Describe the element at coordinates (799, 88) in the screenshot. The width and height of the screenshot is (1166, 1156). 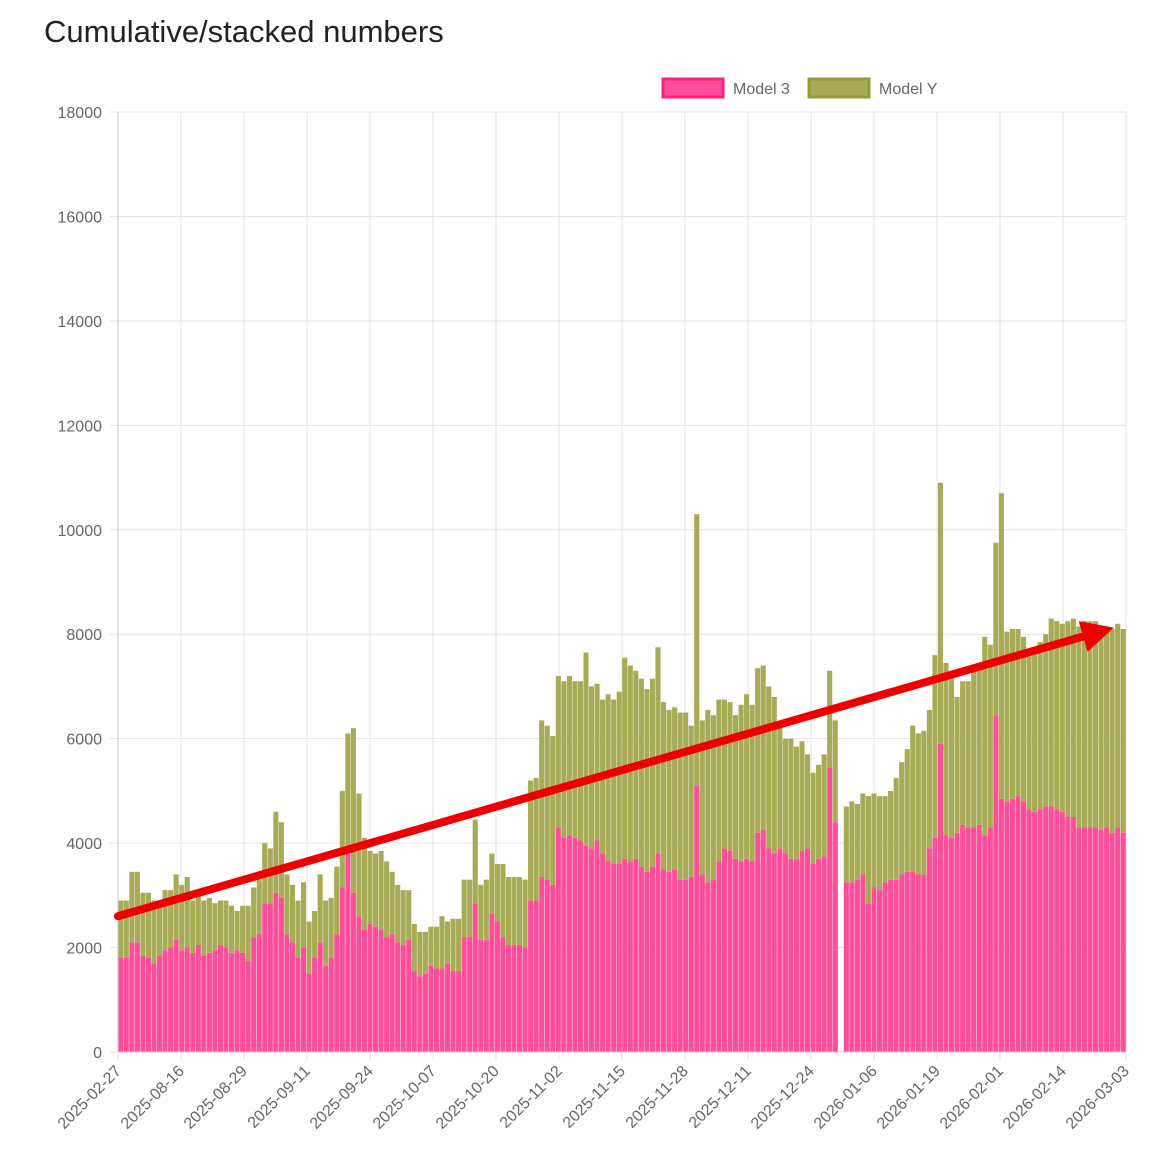
I see `legend: Model 3 Model Y` at that location.